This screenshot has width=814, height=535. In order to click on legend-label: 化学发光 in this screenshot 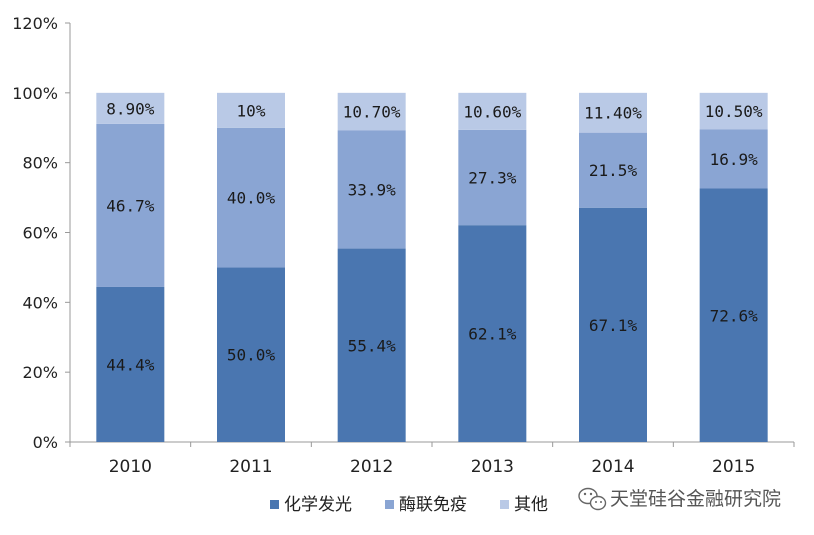, I will do `click(318, 505)`.